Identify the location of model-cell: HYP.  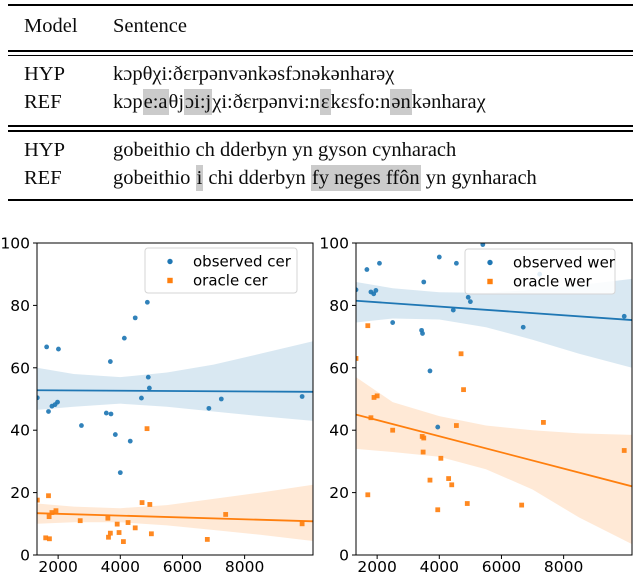
(45, 149).